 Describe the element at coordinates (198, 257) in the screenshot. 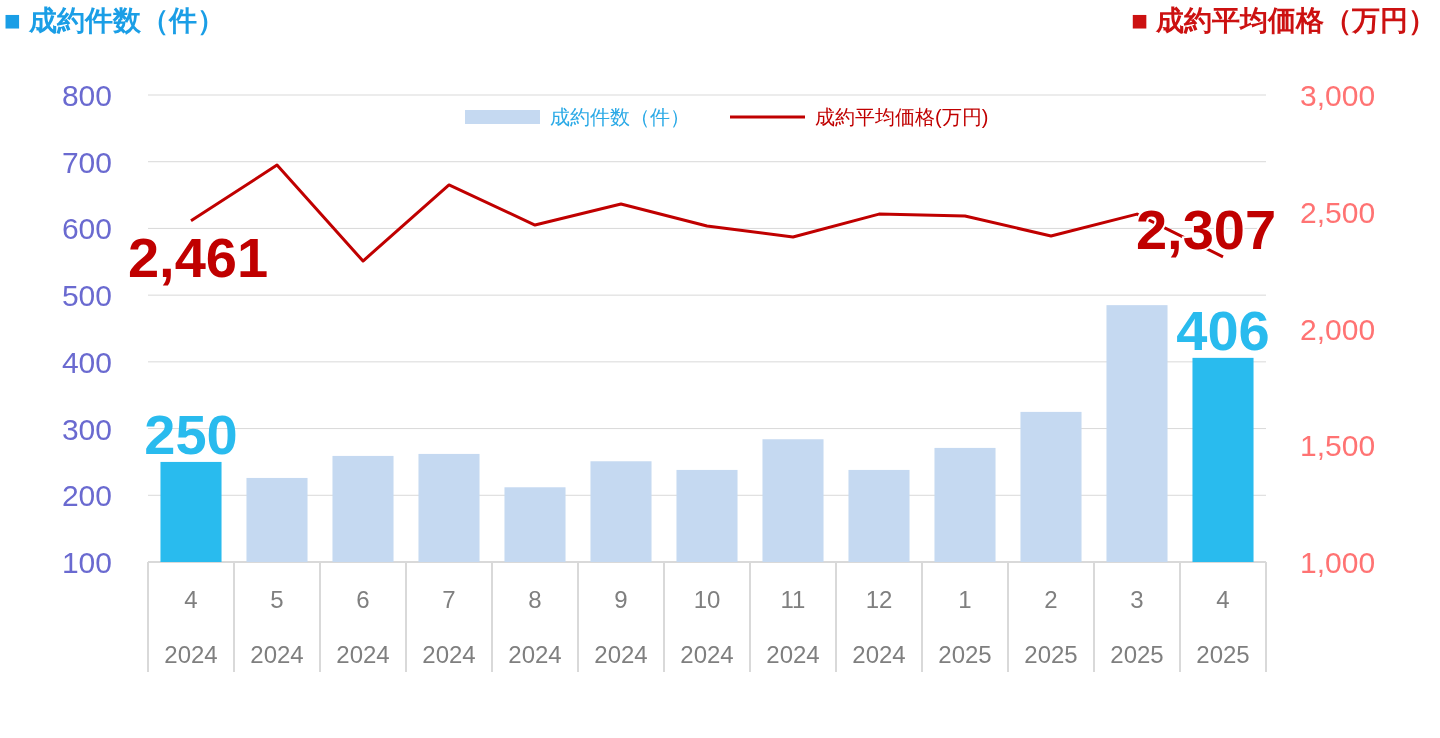

I see `data-label: 2,461` at that location.